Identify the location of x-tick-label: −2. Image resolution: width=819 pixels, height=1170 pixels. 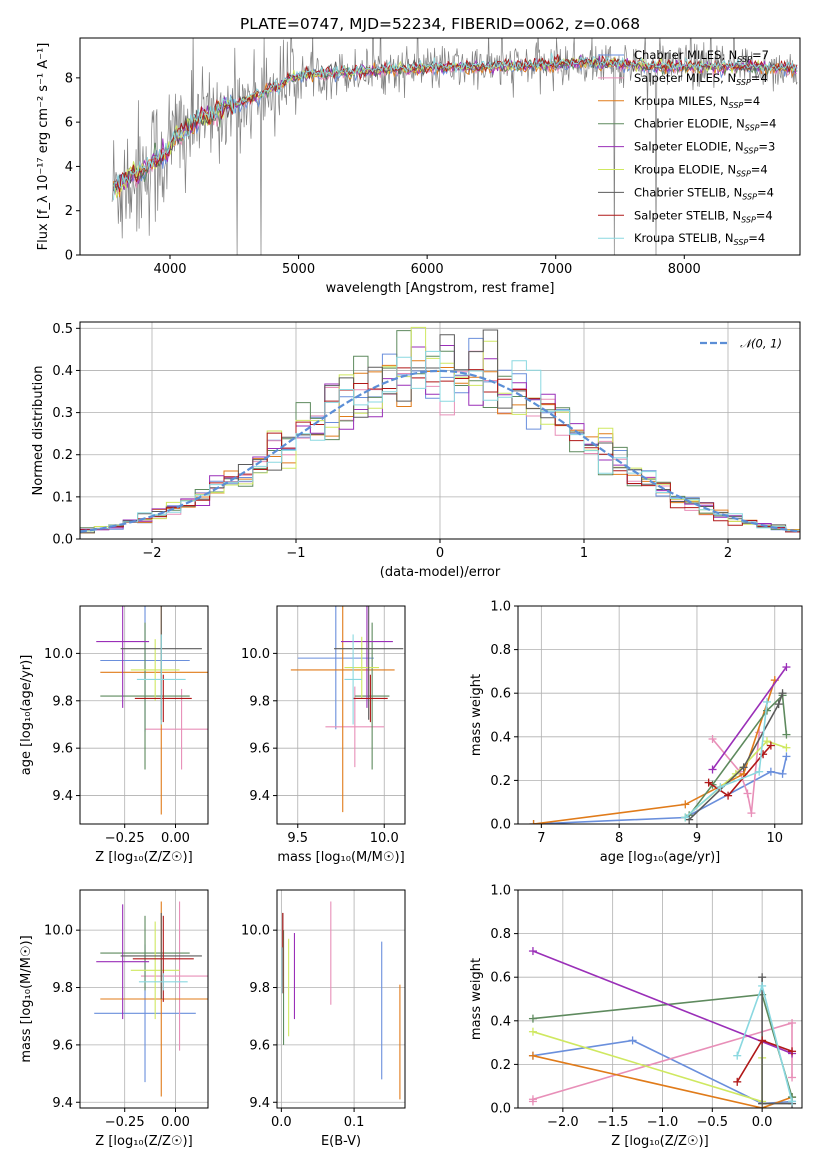
(151, 553).